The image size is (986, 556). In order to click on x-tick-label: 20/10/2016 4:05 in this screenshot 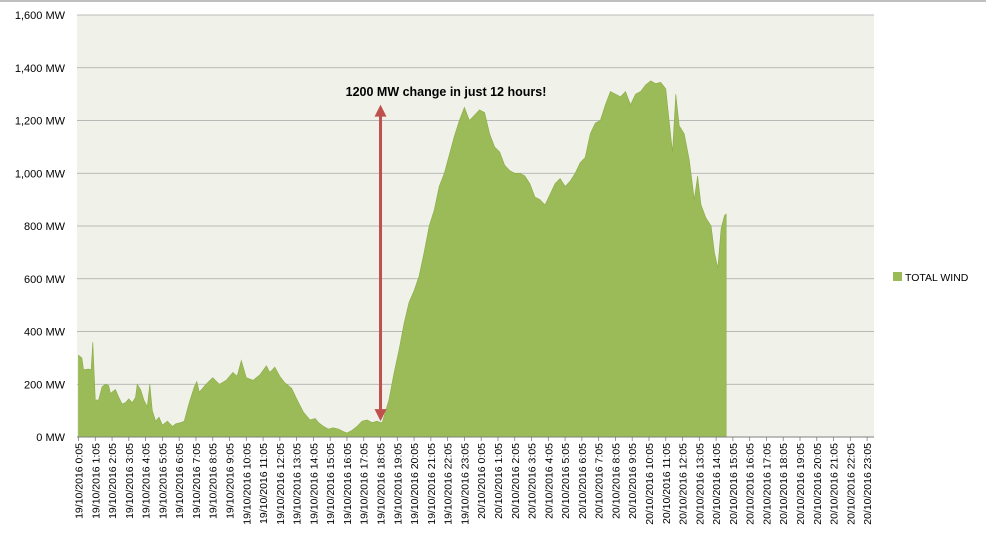, I will do `click(549, 481)`.